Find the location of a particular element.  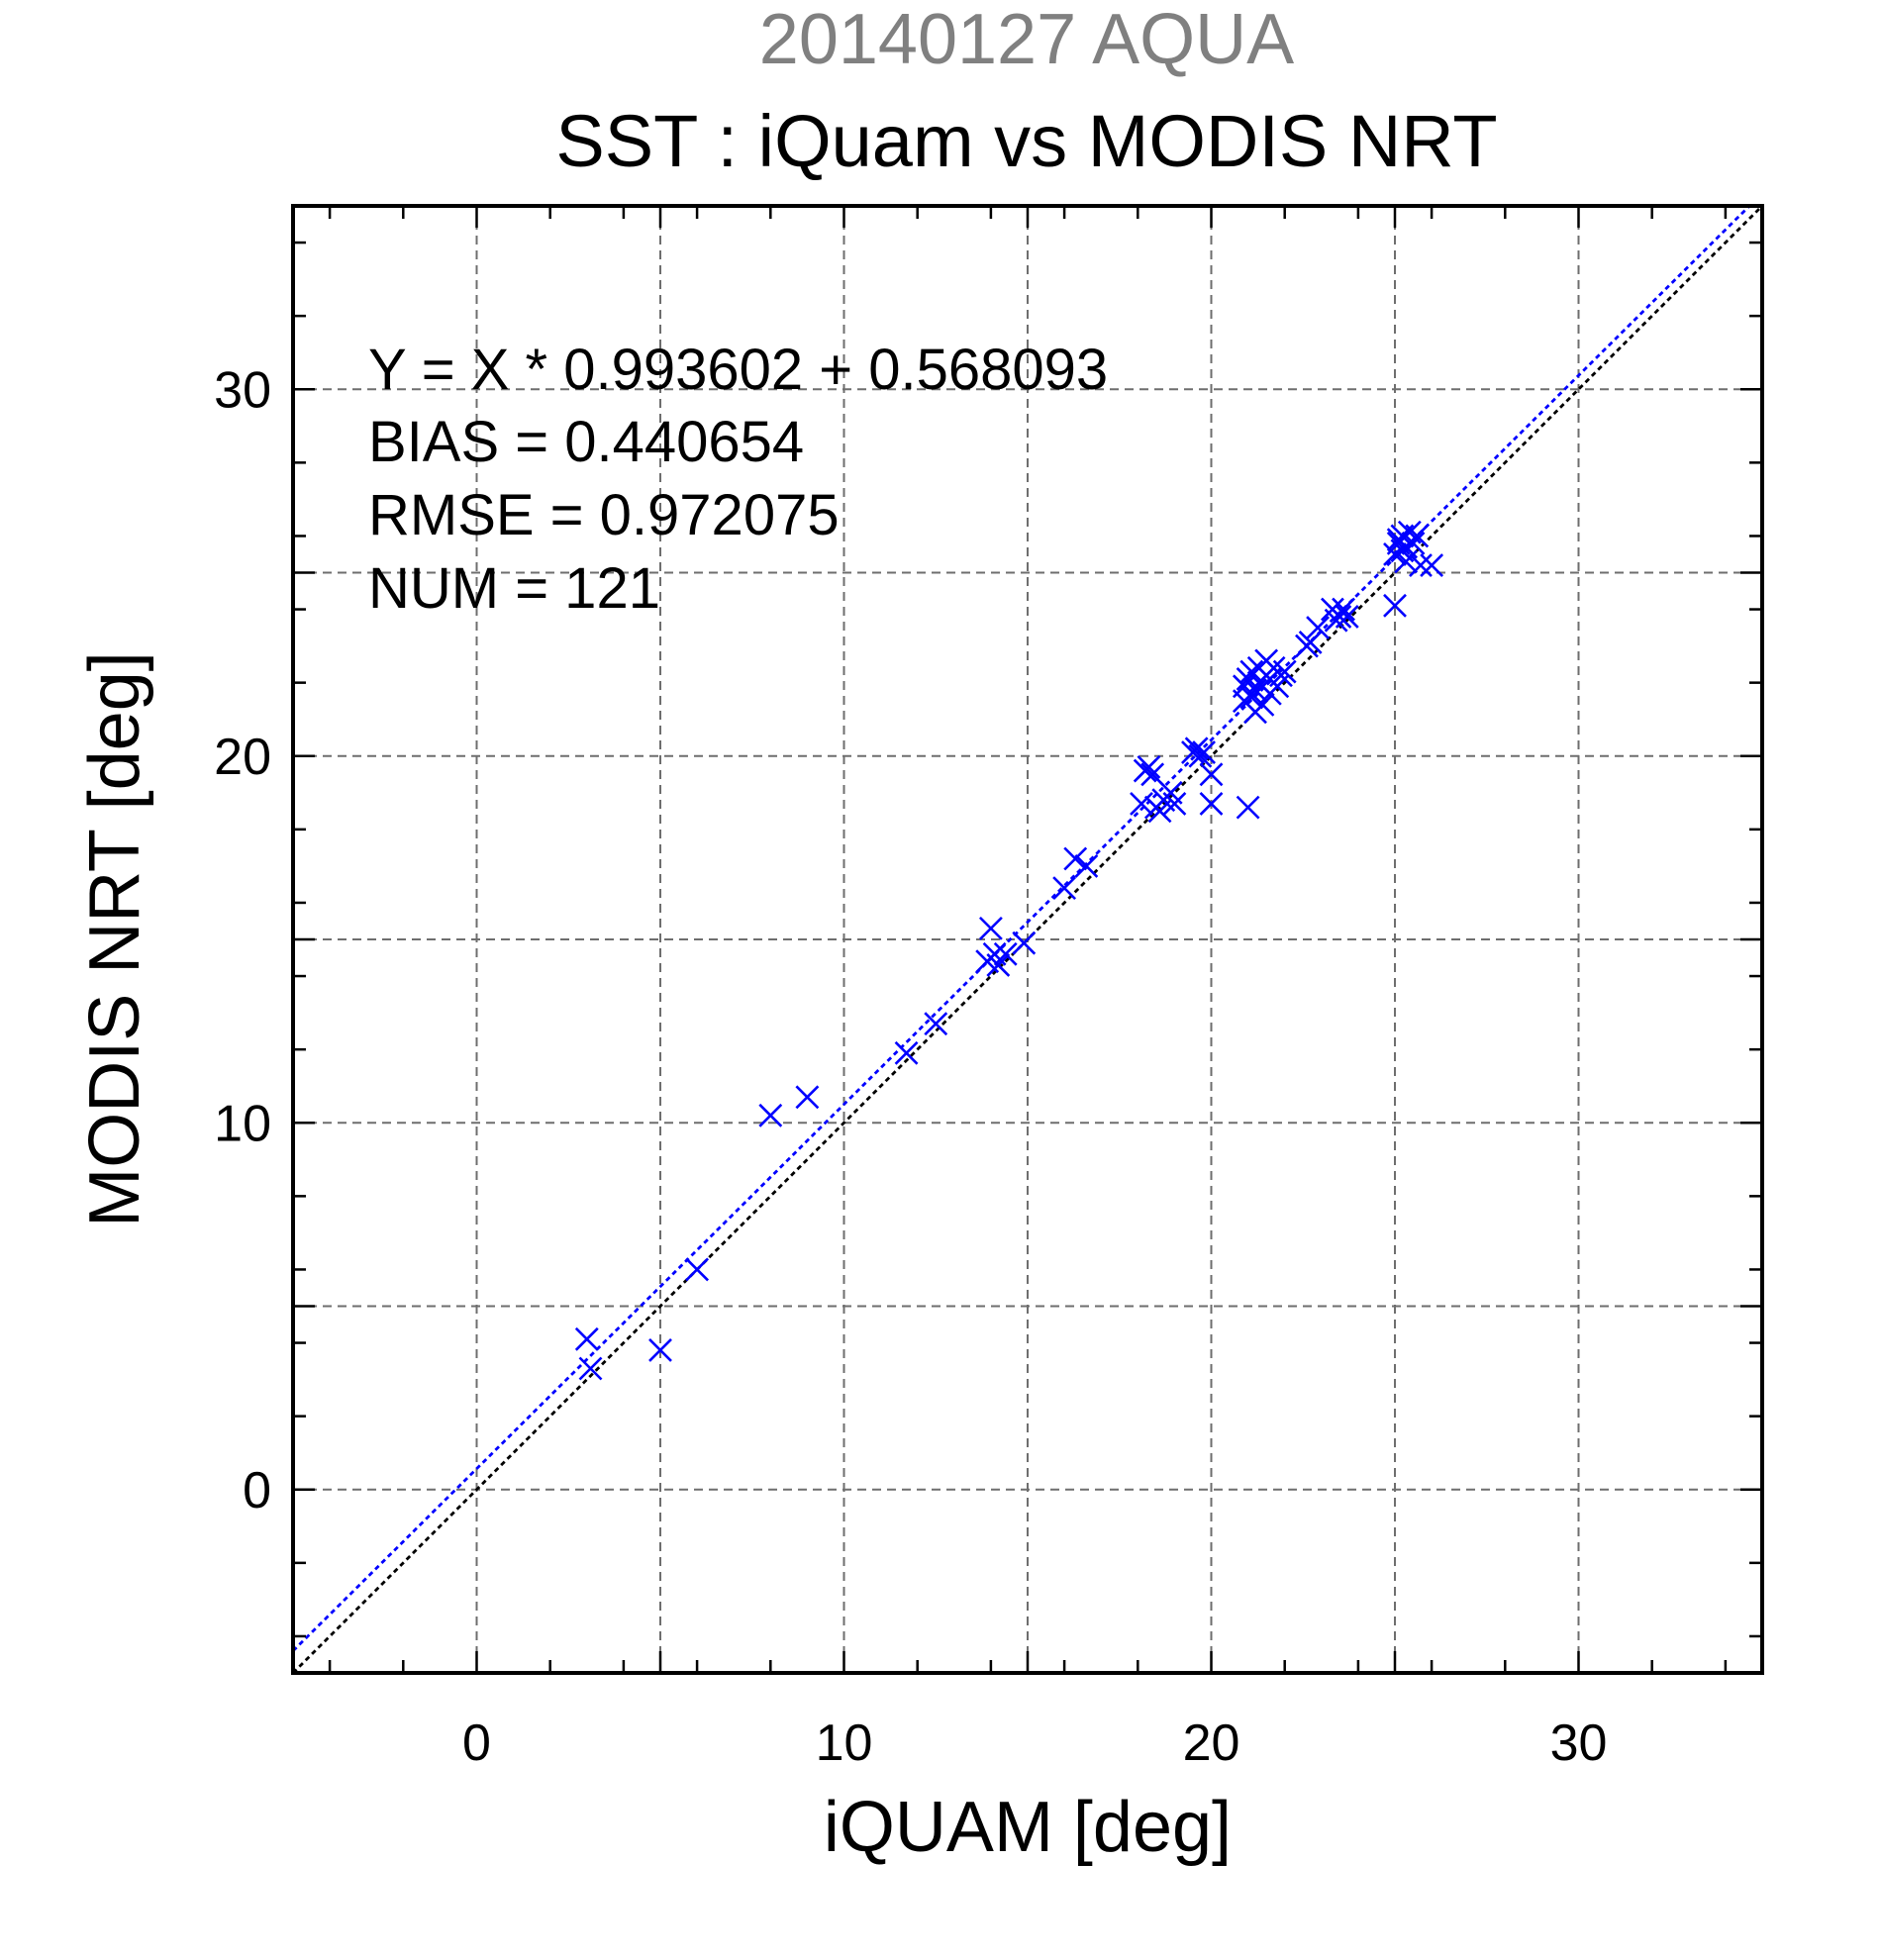

rmse-stat: RMSE = 0.972075 is located at coordinates (604, 515).